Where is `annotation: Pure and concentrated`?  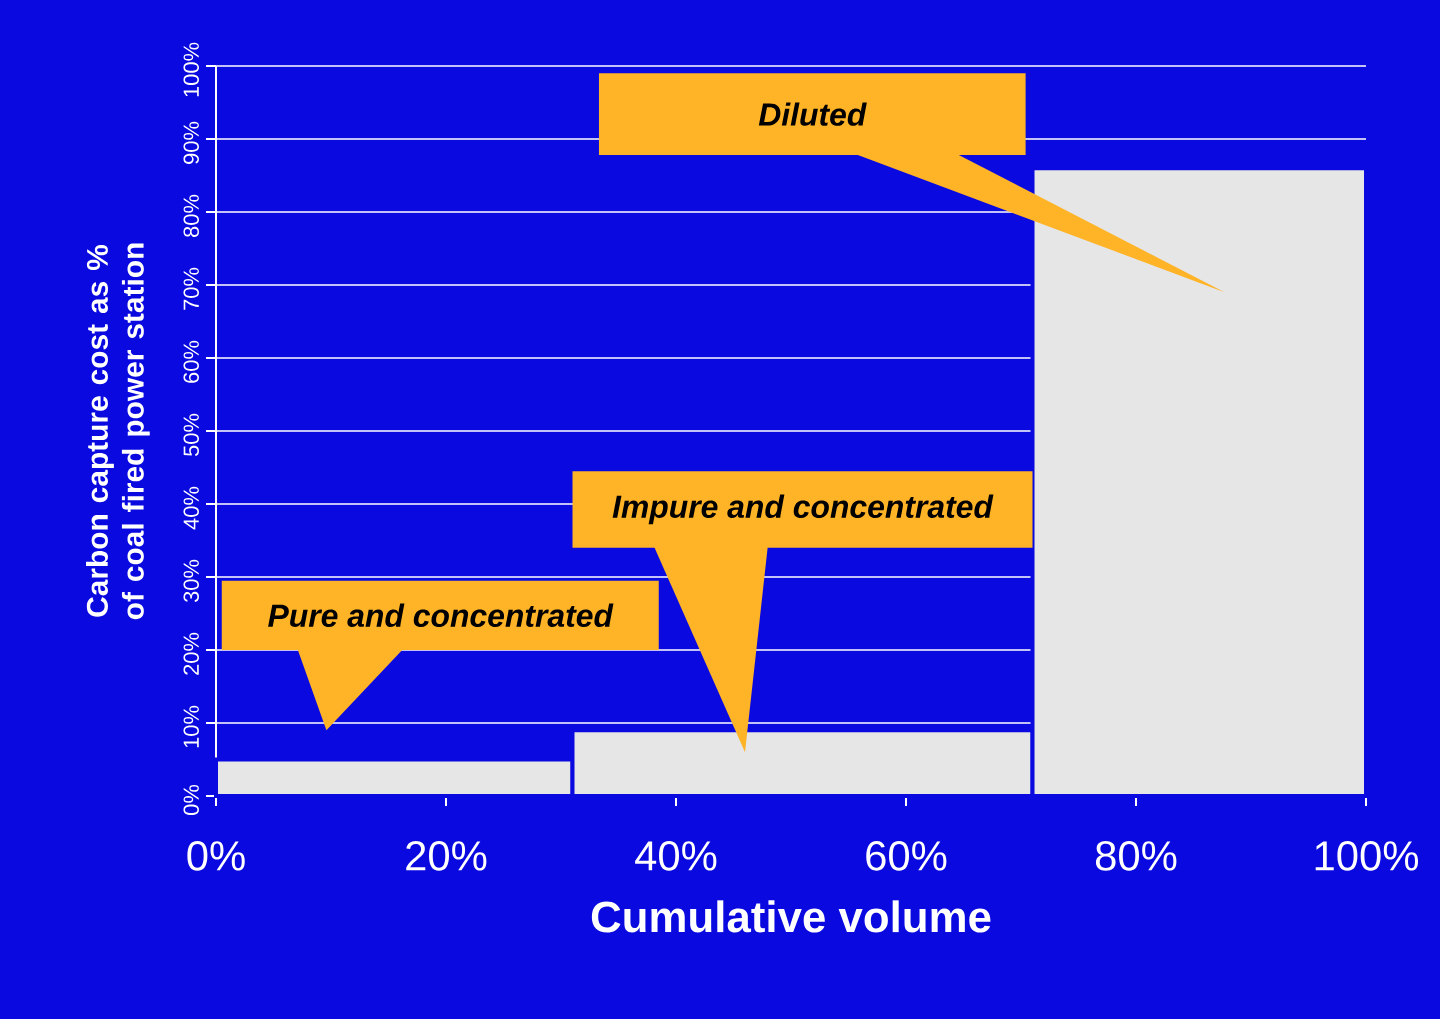
annotation: Pure and concentrated is located at coordinates (441, 615).